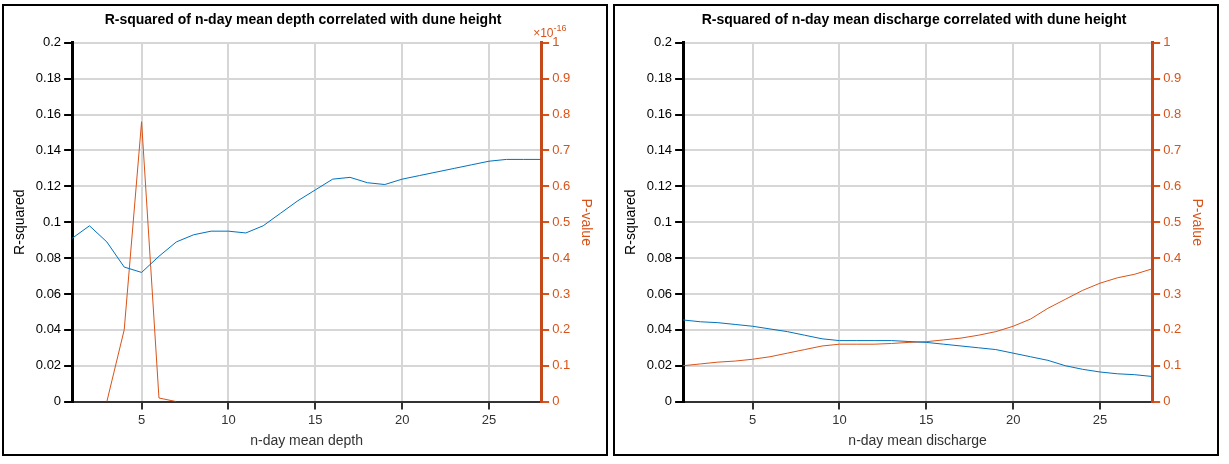 This screenshot has height=464, width=1229. Describe the element at coordinates (303, 19) in the screenshot. I see `chart-title: R-squared of n-day mean depth correlated with dune height` at that location.